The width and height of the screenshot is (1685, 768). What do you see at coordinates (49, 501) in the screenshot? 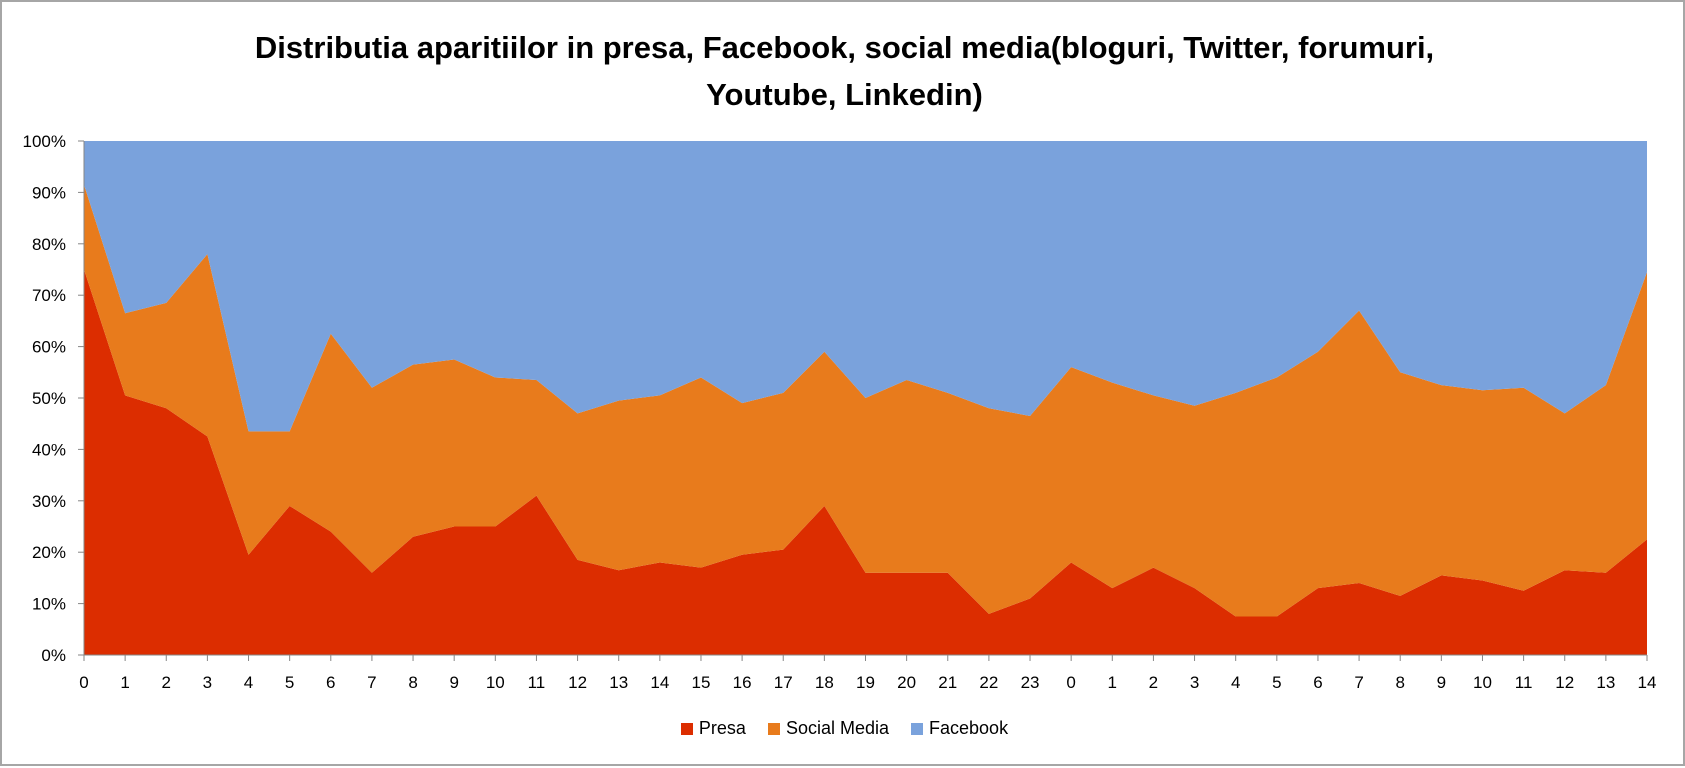
I see `y-tick-label: 30%` at bounding box center [49, 501].